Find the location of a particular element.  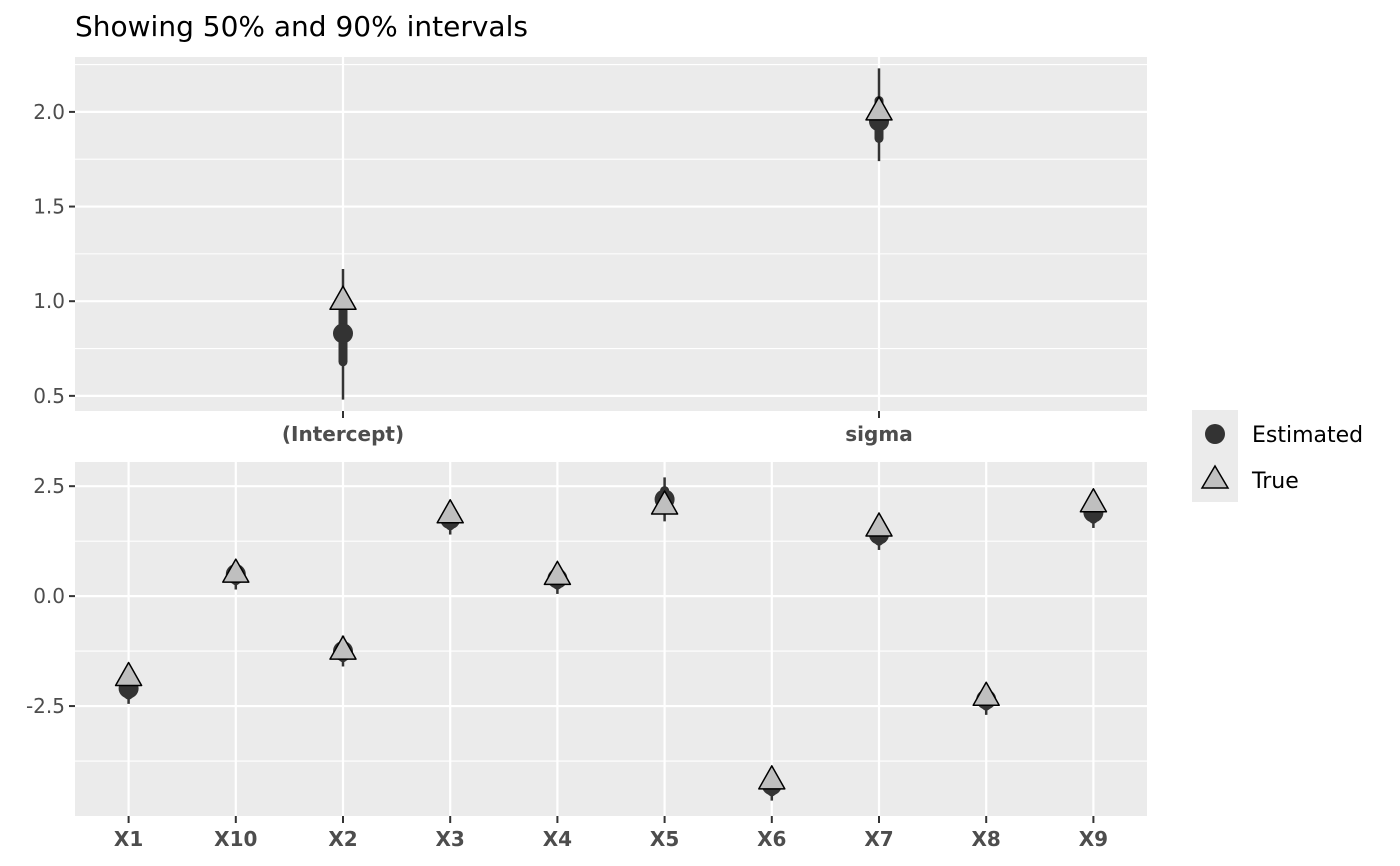

y-tick-label: 0.5 is located at coordinates (49, 396).